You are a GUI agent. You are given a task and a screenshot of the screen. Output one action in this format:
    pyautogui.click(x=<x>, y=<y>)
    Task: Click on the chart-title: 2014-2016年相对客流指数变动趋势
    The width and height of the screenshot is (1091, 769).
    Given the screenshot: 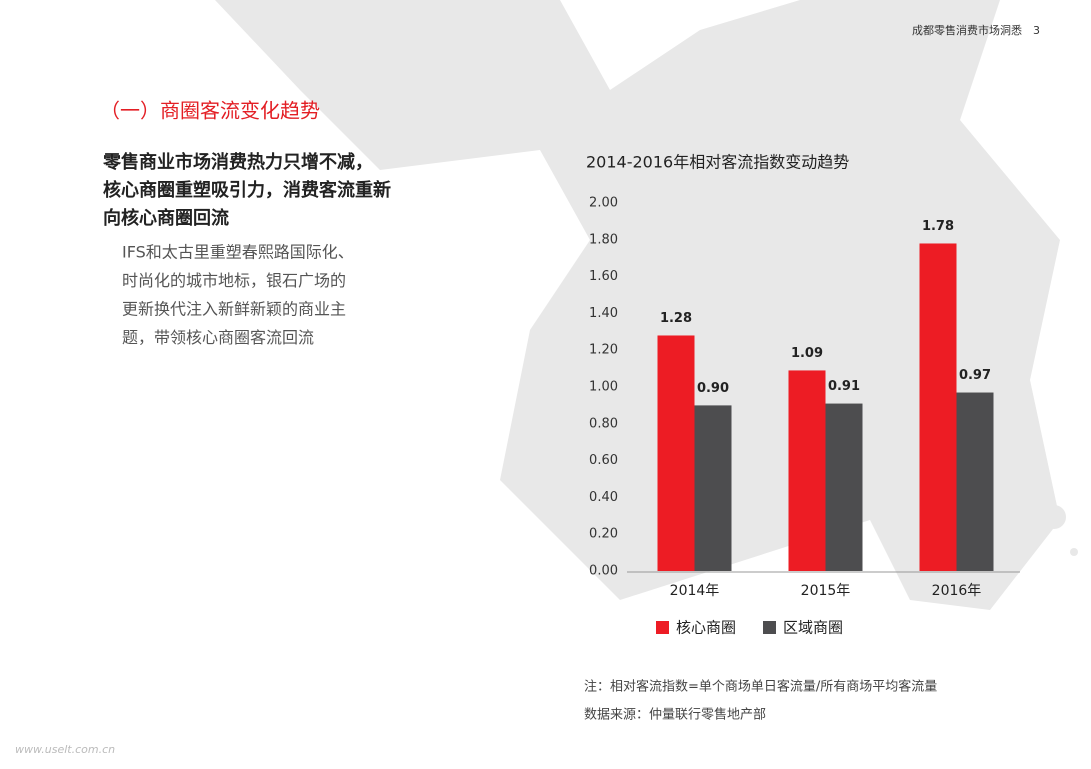 What is the action you would take?
    pyautogui.click(x=717, y=162)
    